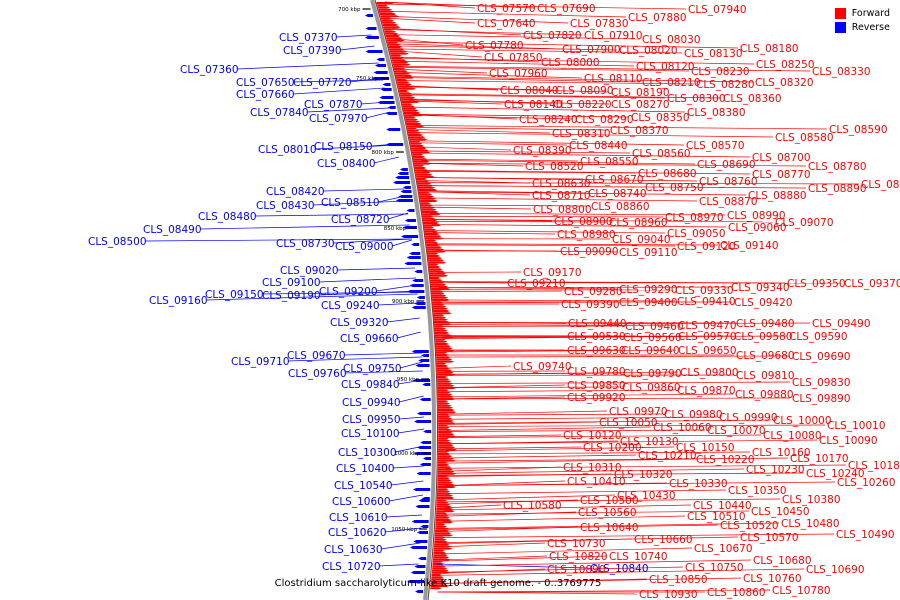 Image resolution: width=900 pixels, height=600 pixels. I want to click on forward-gene-label: CLS_10050, so click(628, 423).